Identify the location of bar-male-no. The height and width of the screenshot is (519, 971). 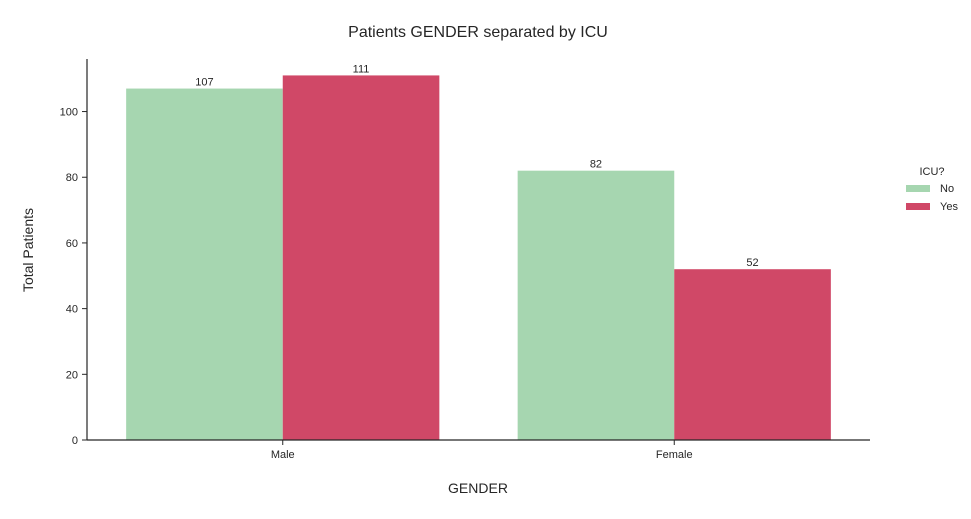
(204, 264).